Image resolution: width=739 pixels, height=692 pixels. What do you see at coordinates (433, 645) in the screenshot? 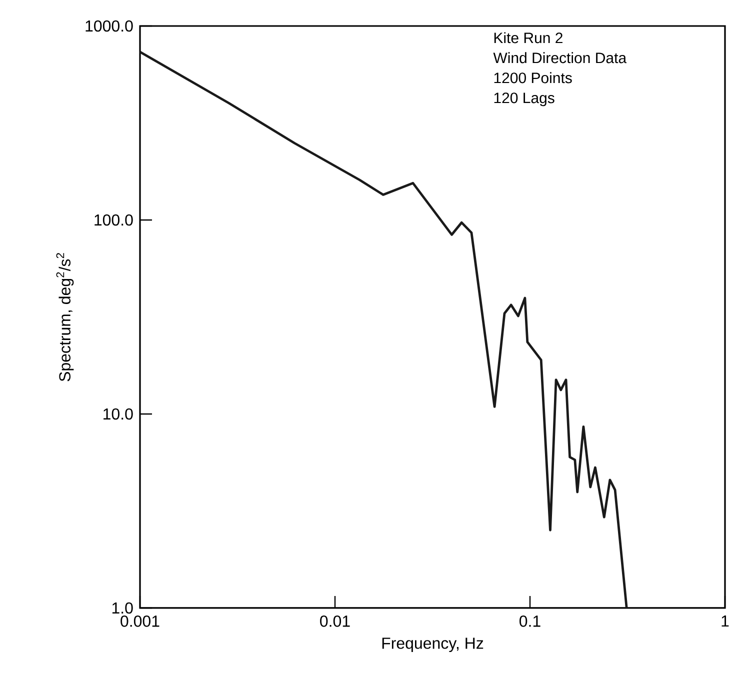
I see `x-axis-title: Frequency, Hz` at bounding box center [433, 645].